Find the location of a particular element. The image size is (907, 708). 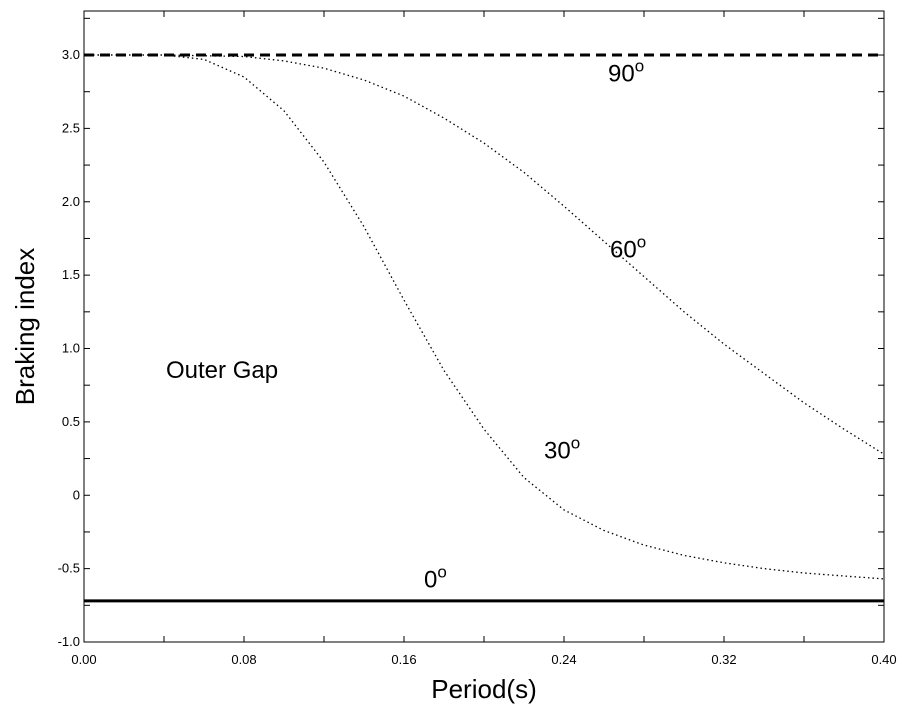

y-tick-label: 2.5 is located at coordinates (71, 127).